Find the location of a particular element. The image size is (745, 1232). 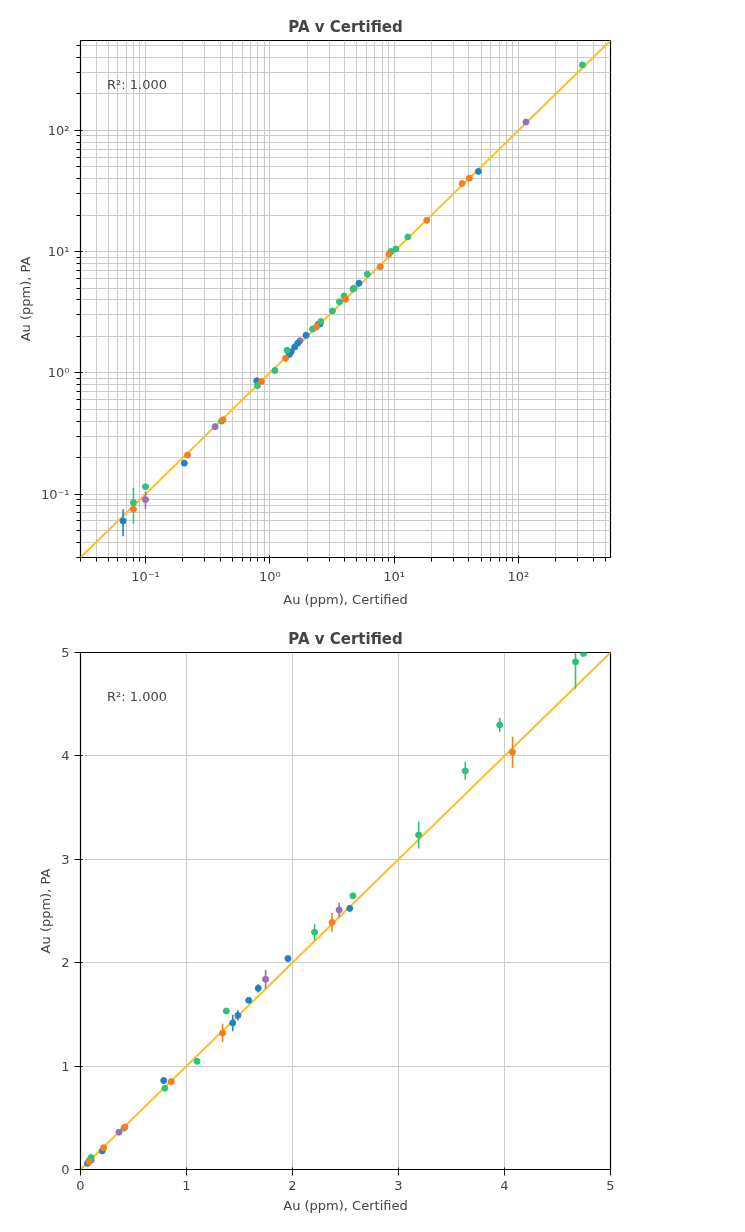

x-tick-label: 1 is located at coordinates (186, 1185).